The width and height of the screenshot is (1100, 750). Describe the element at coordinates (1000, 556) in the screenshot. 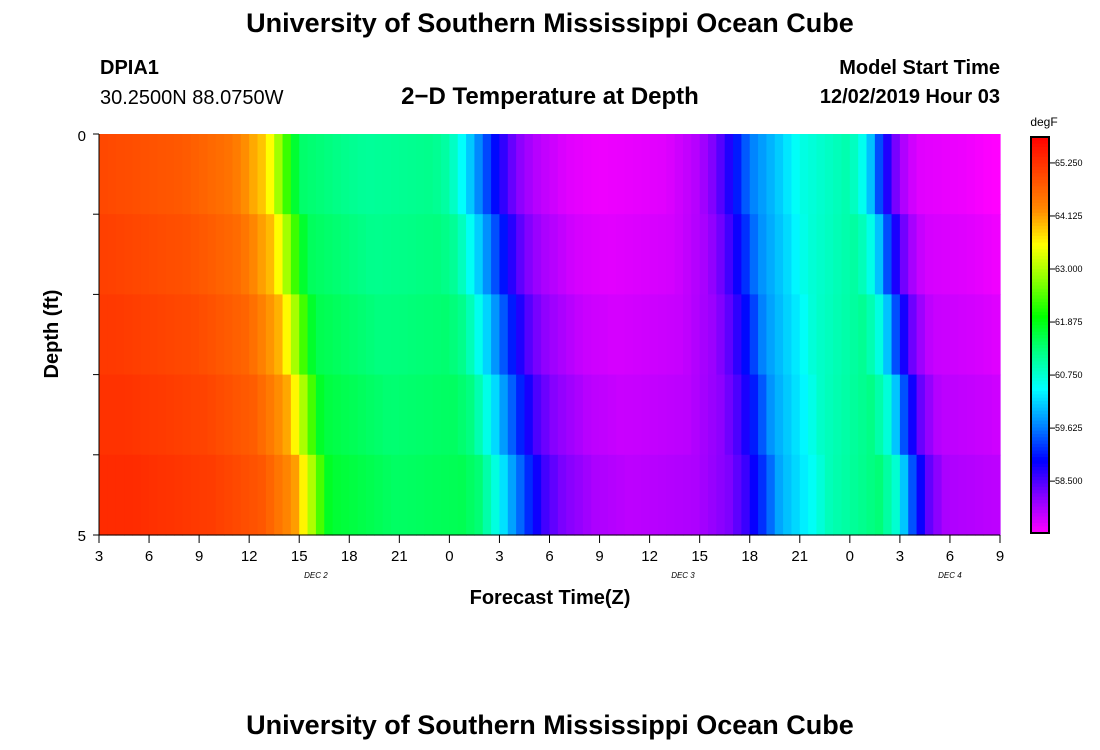

I see `x-tick-label: 9` at that location.